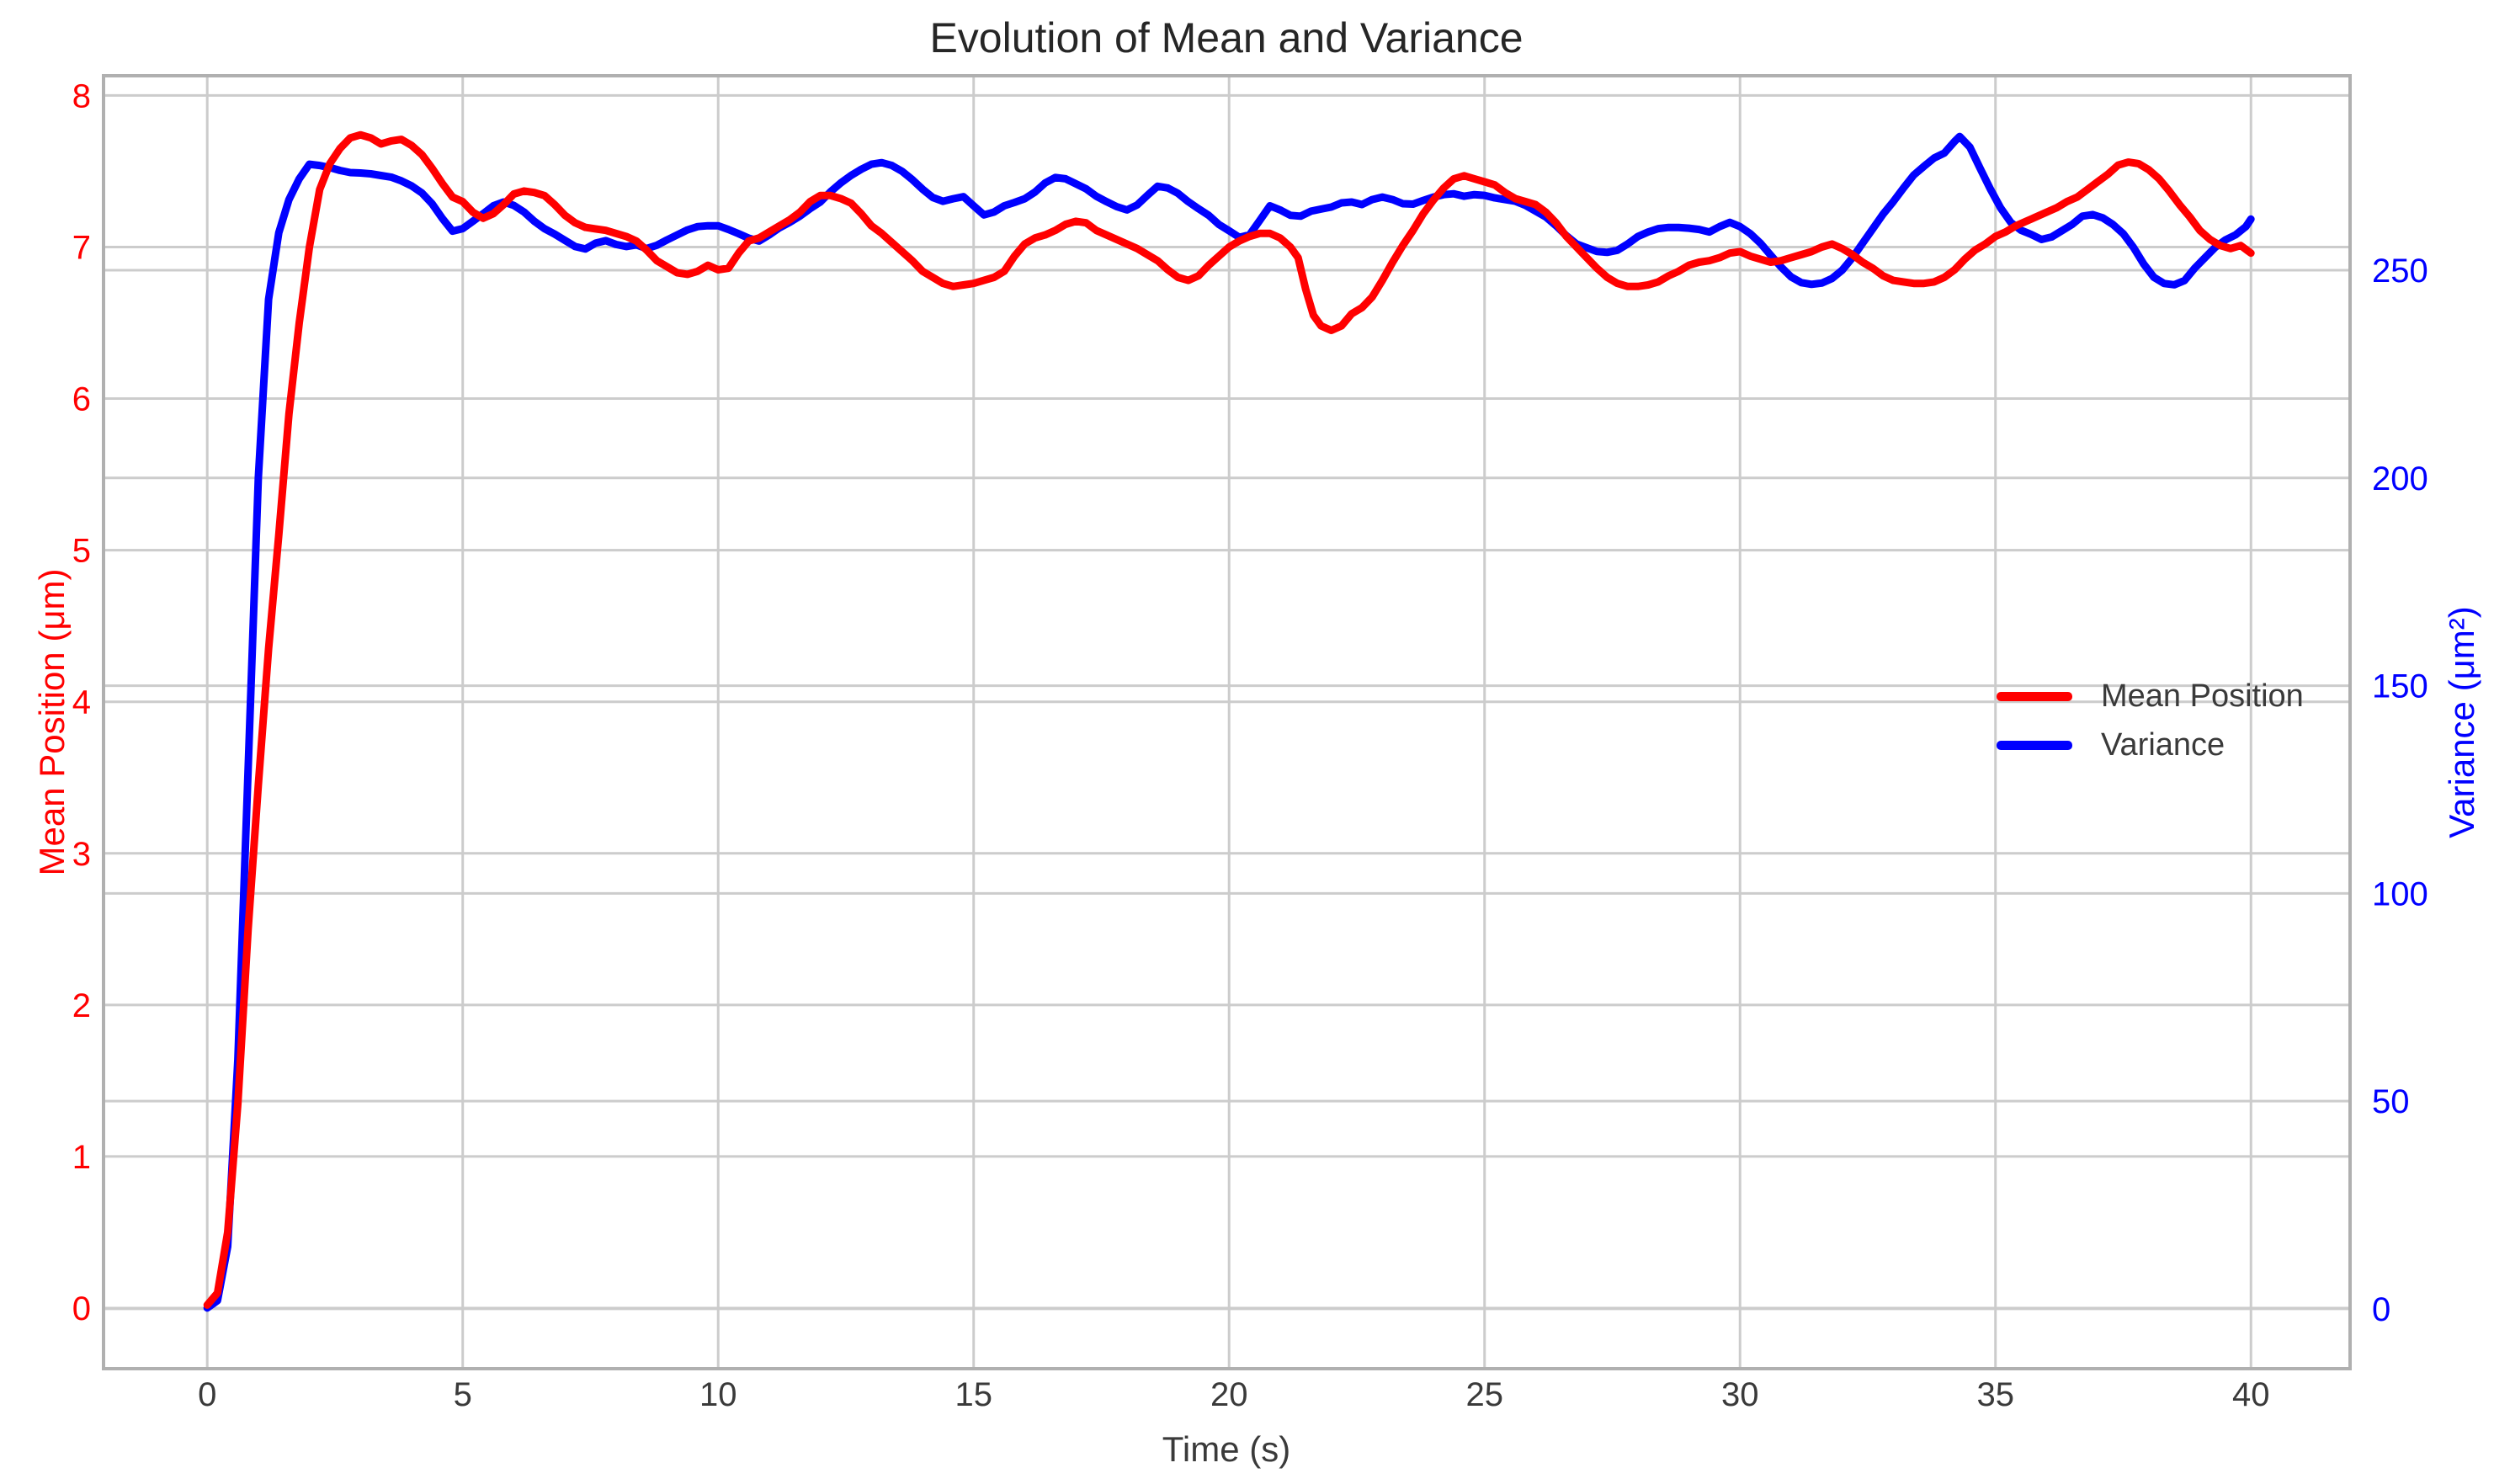 This screenshot has height=1484, width=2494. What do you see at coordinates (1995, 1394) in the screenshot?
I see `x-tick-label: 35` at bounding box center [1995, 1394].